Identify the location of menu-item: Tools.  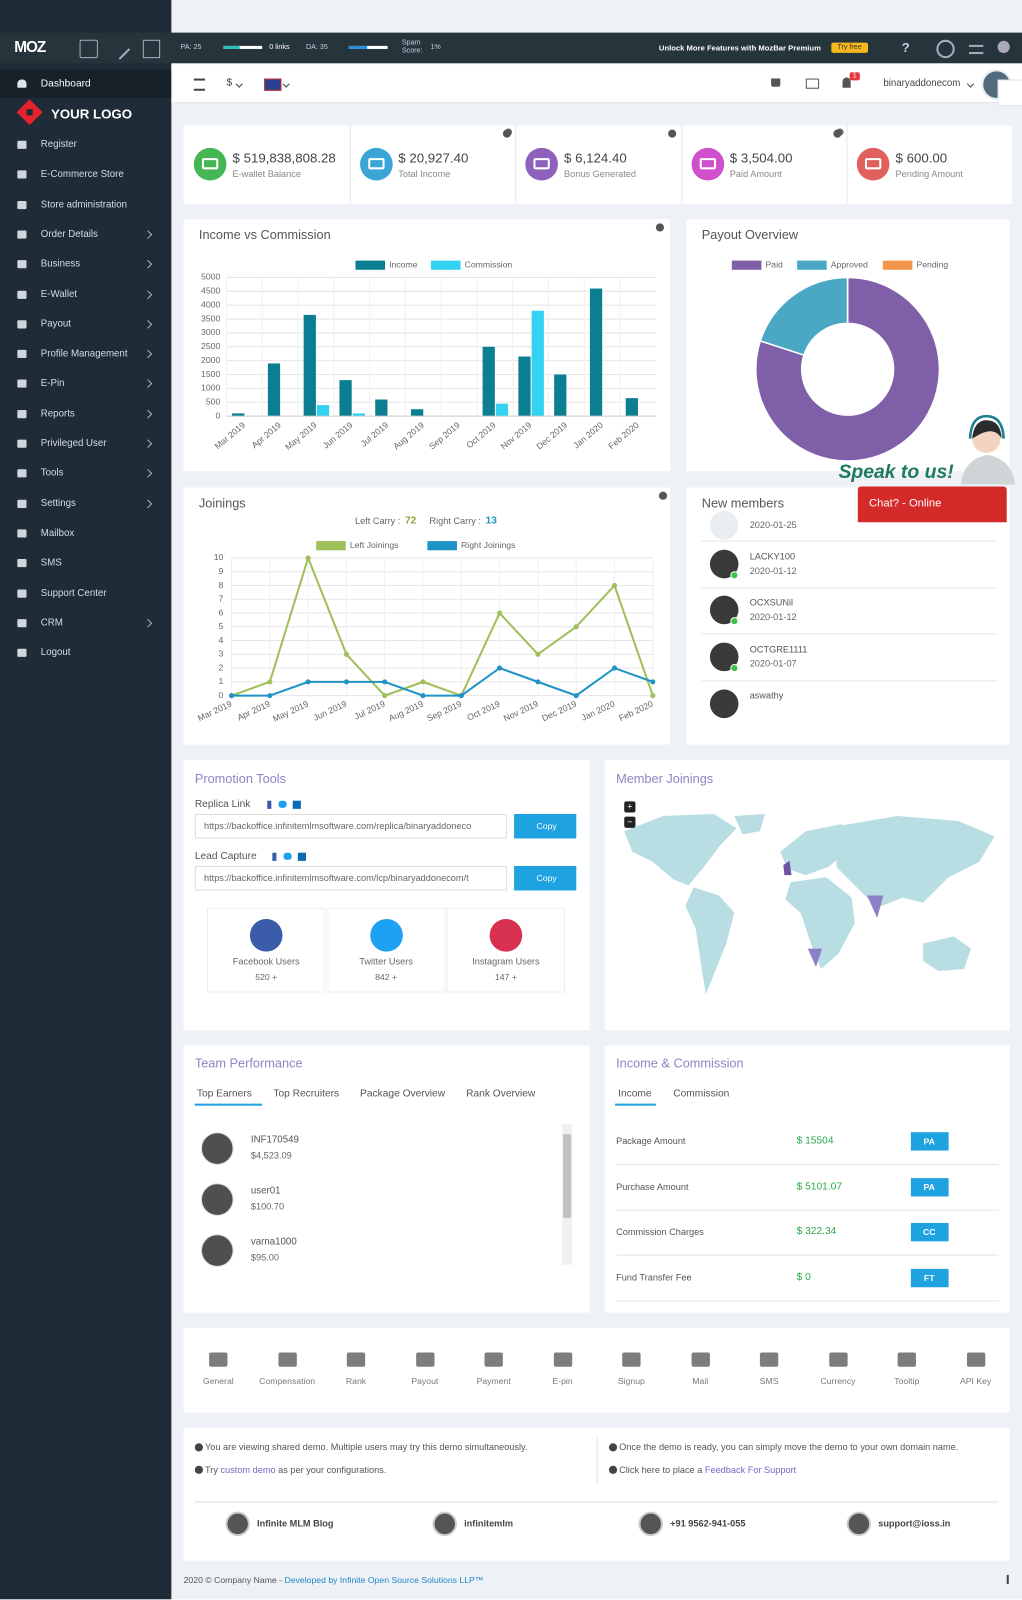
(52, 473).